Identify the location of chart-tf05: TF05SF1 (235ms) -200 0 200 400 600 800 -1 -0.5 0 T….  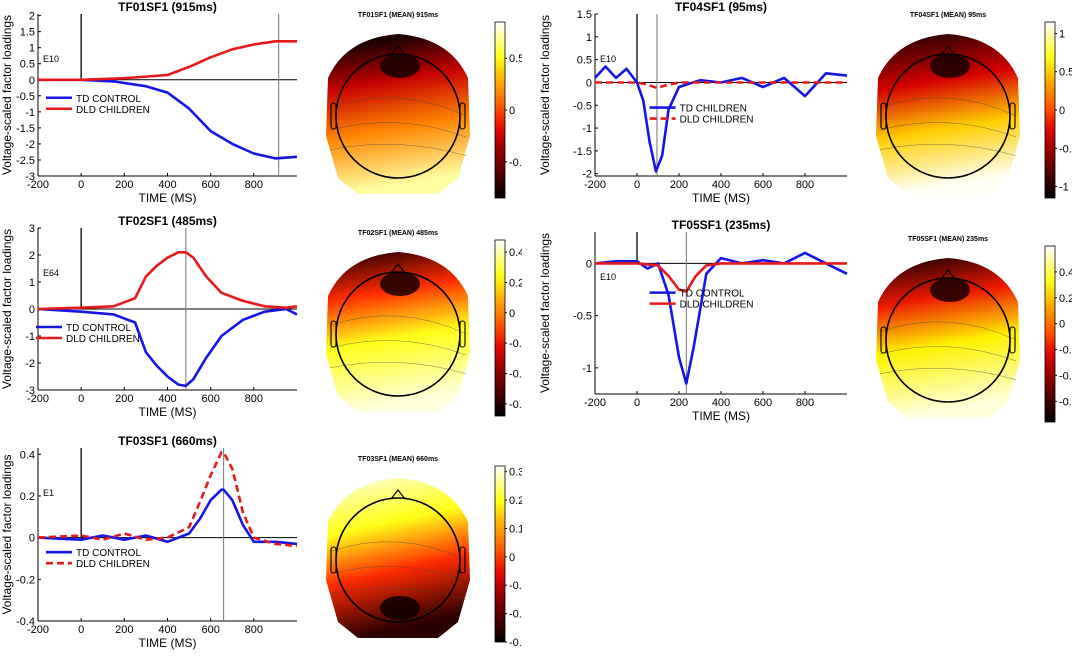
(693, 320).